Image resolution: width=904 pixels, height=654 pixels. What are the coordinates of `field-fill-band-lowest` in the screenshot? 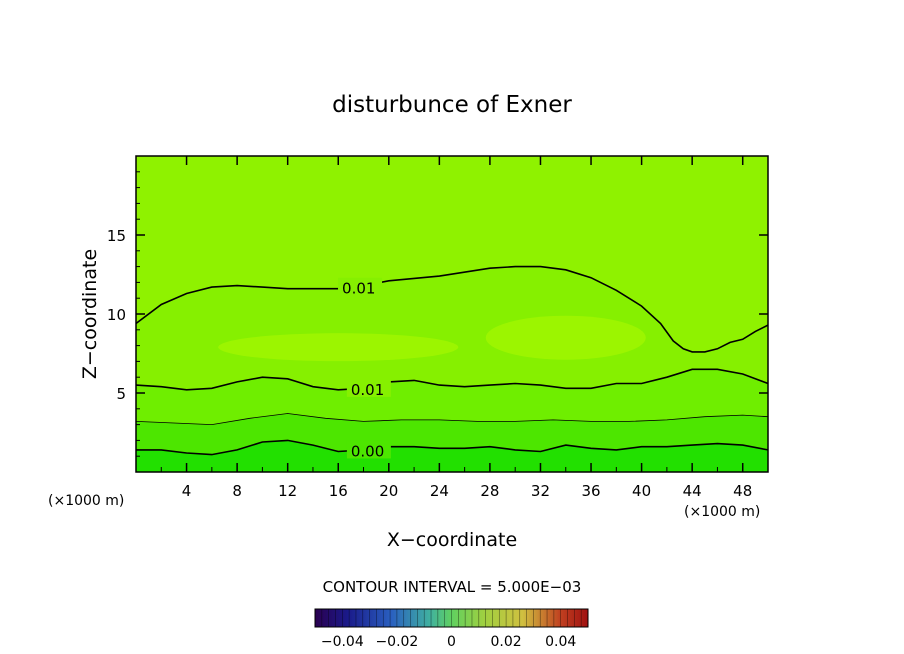 It's located at (452, 456).